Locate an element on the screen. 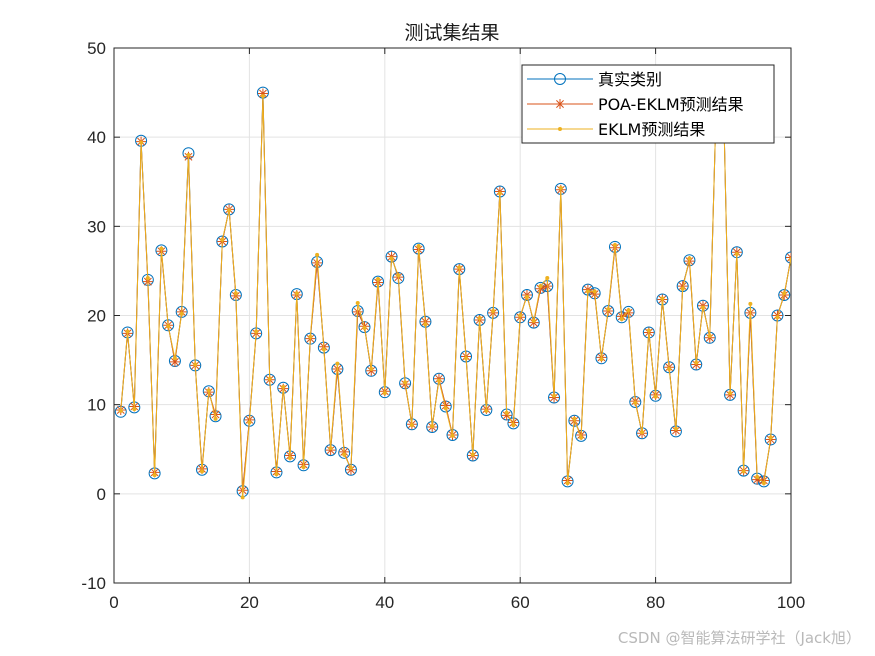 The image size is (875, 656). legend-entry: POA-EKLM预测结果 is located at coordinates (635, 104).